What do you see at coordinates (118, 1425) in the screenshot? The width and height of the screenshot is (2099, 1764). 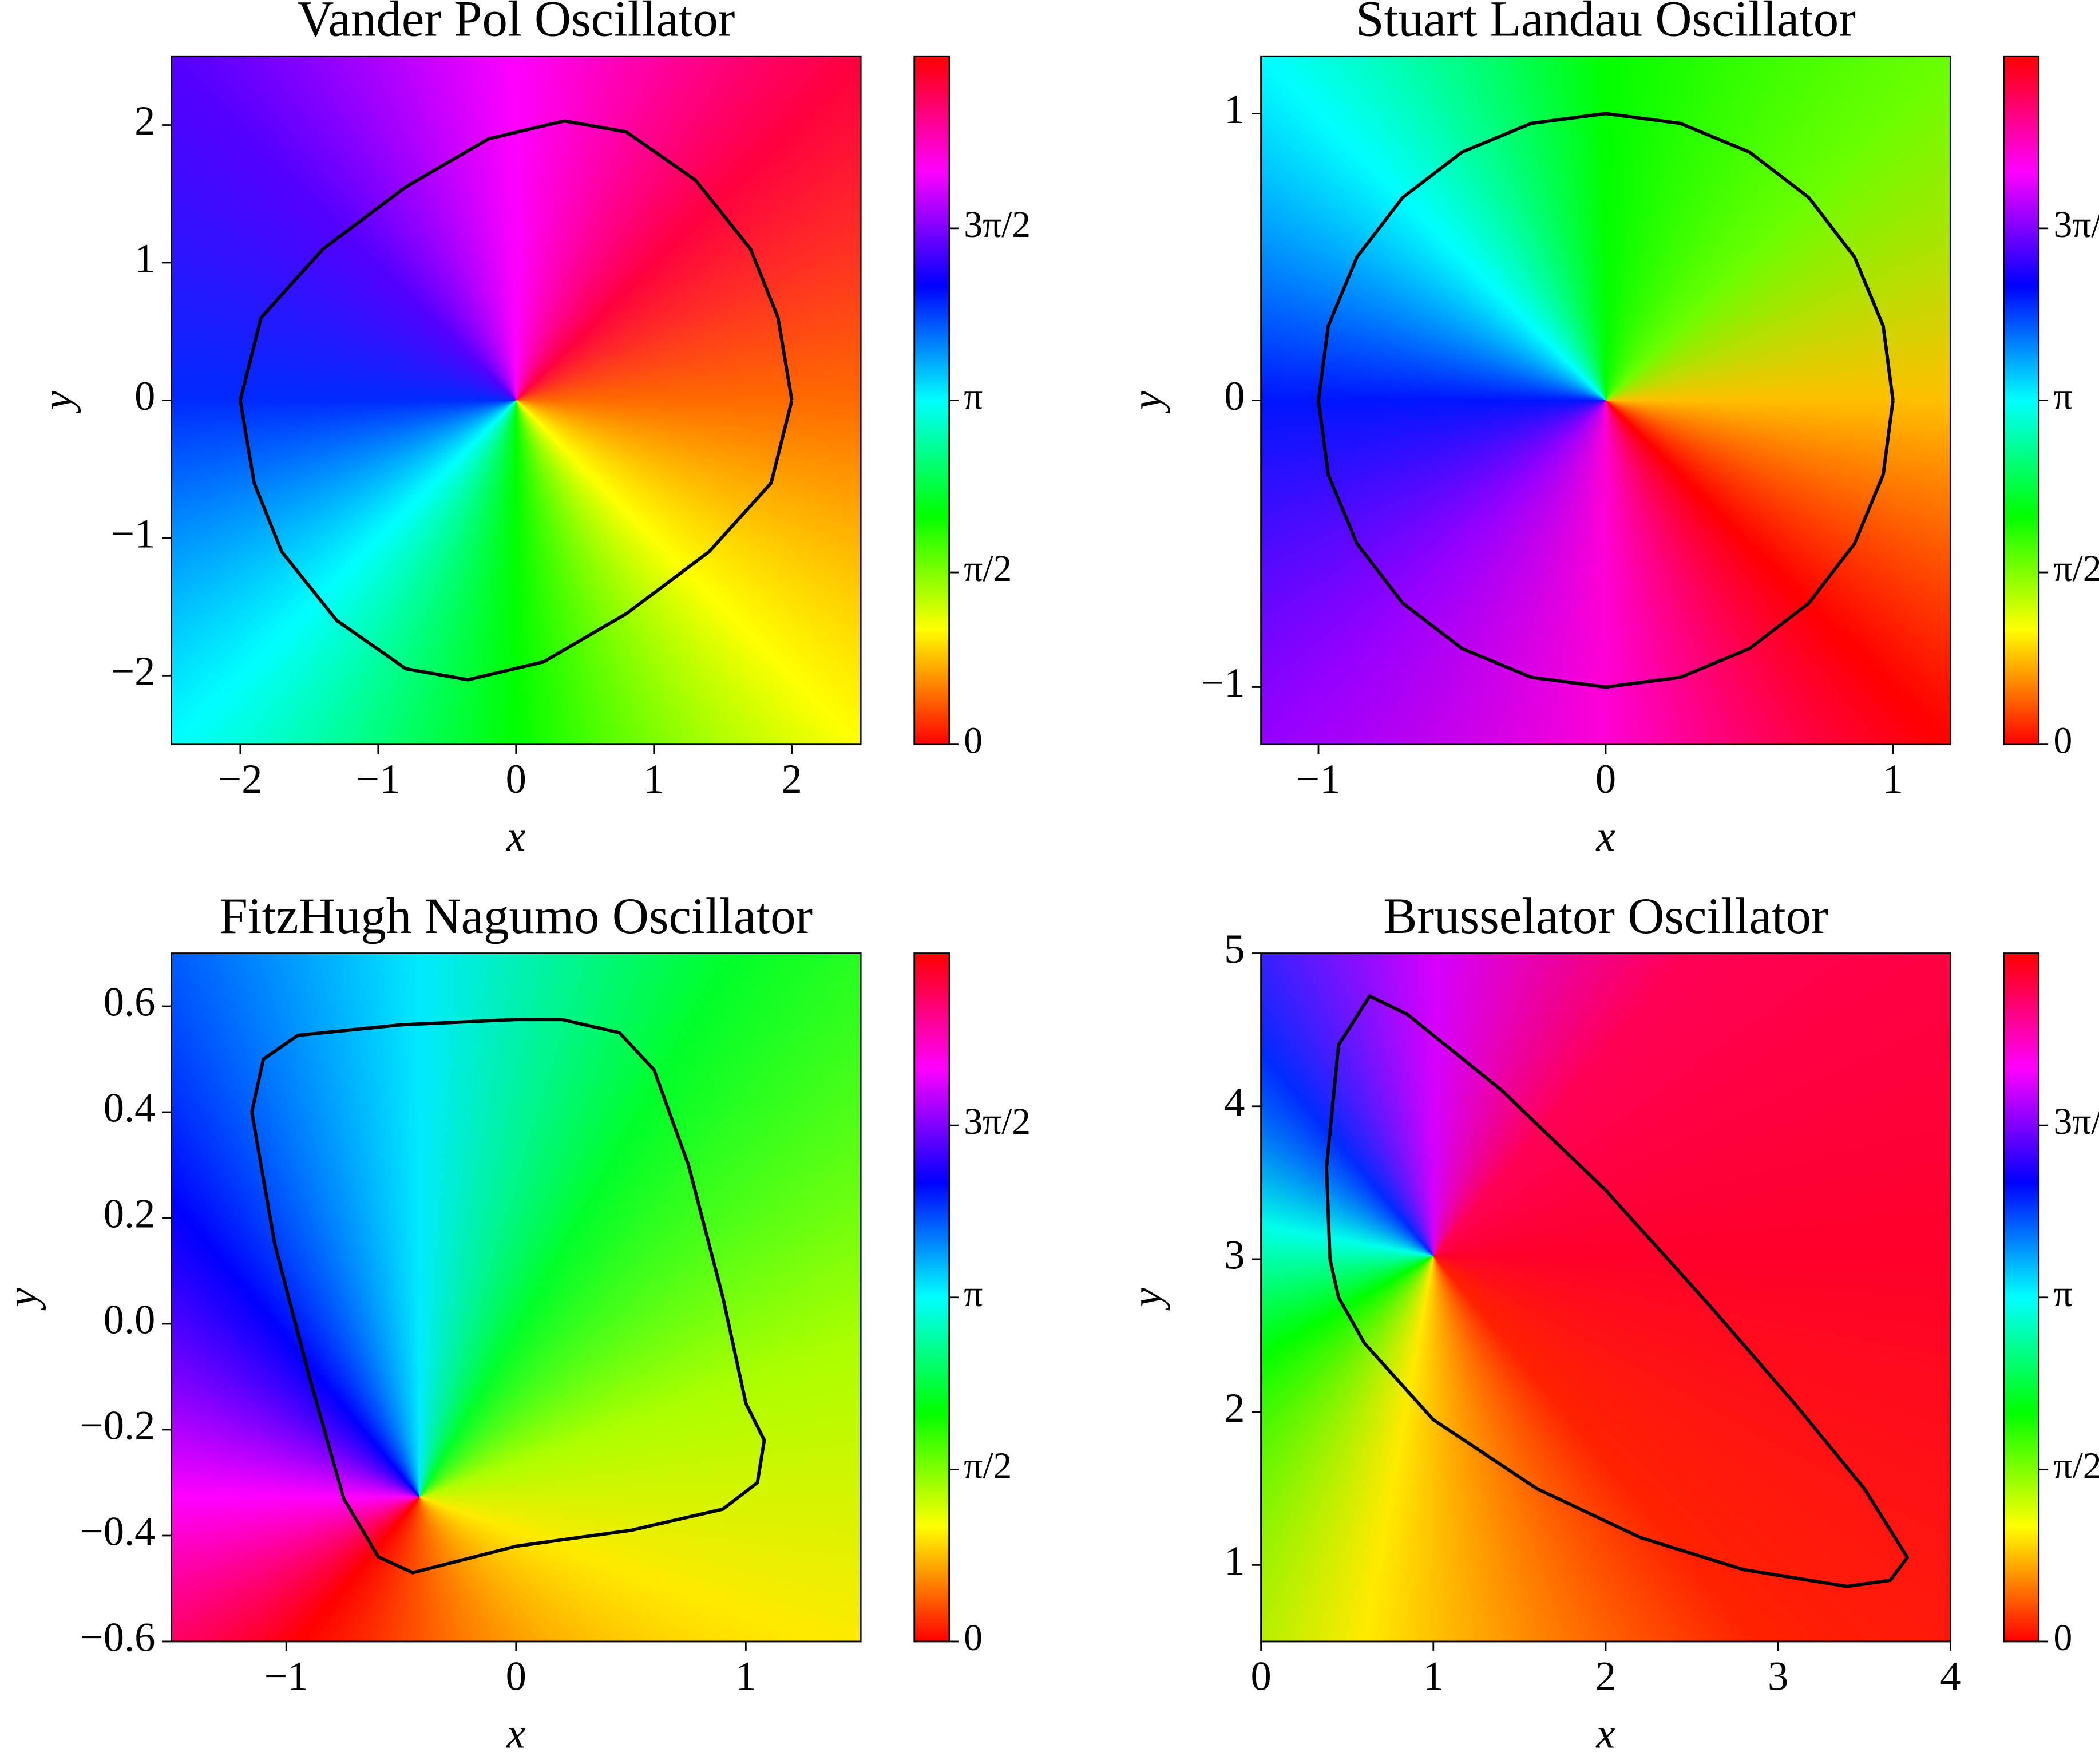 I see `y-tick-label: −0.2` at bounding box center [118, 1425].